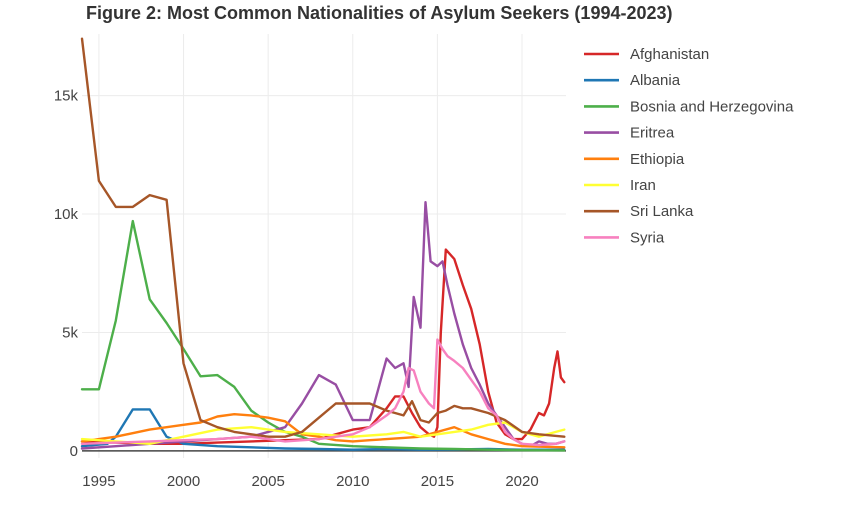 This screenshot has width=850, height=522. I want to click on legend-label: Syria, so click(647, 237).